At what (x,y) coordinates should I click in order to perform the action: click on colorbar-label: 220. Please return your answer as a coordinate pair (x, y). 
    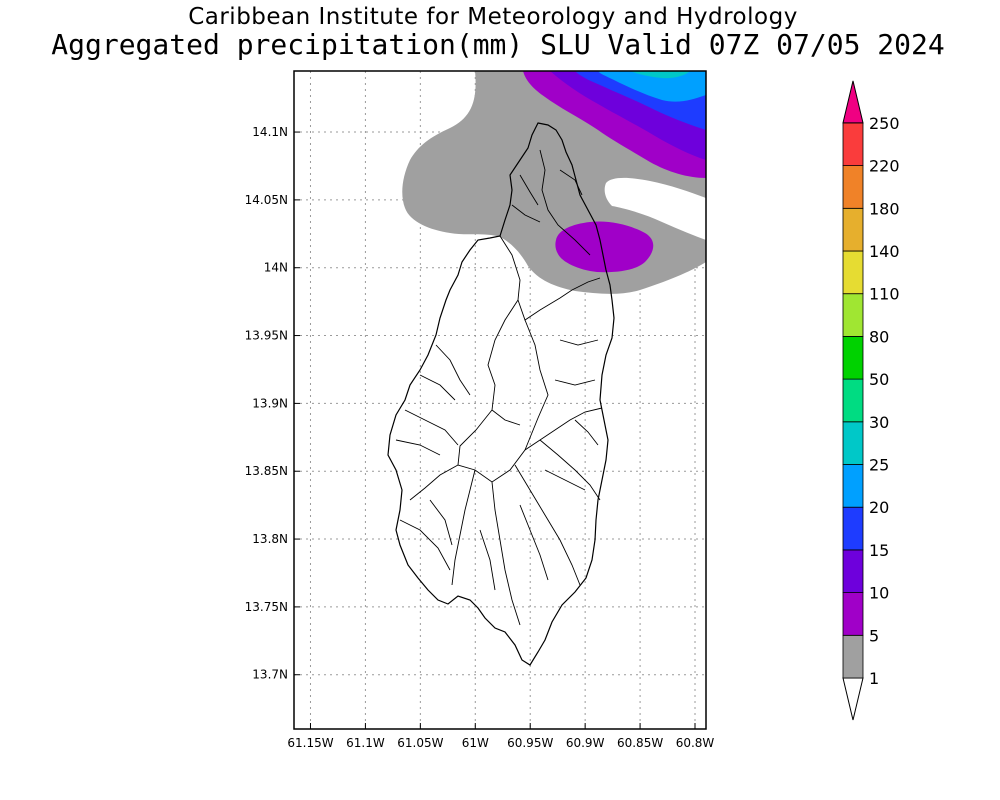
    Looking at the image, I should click on (884, 166).